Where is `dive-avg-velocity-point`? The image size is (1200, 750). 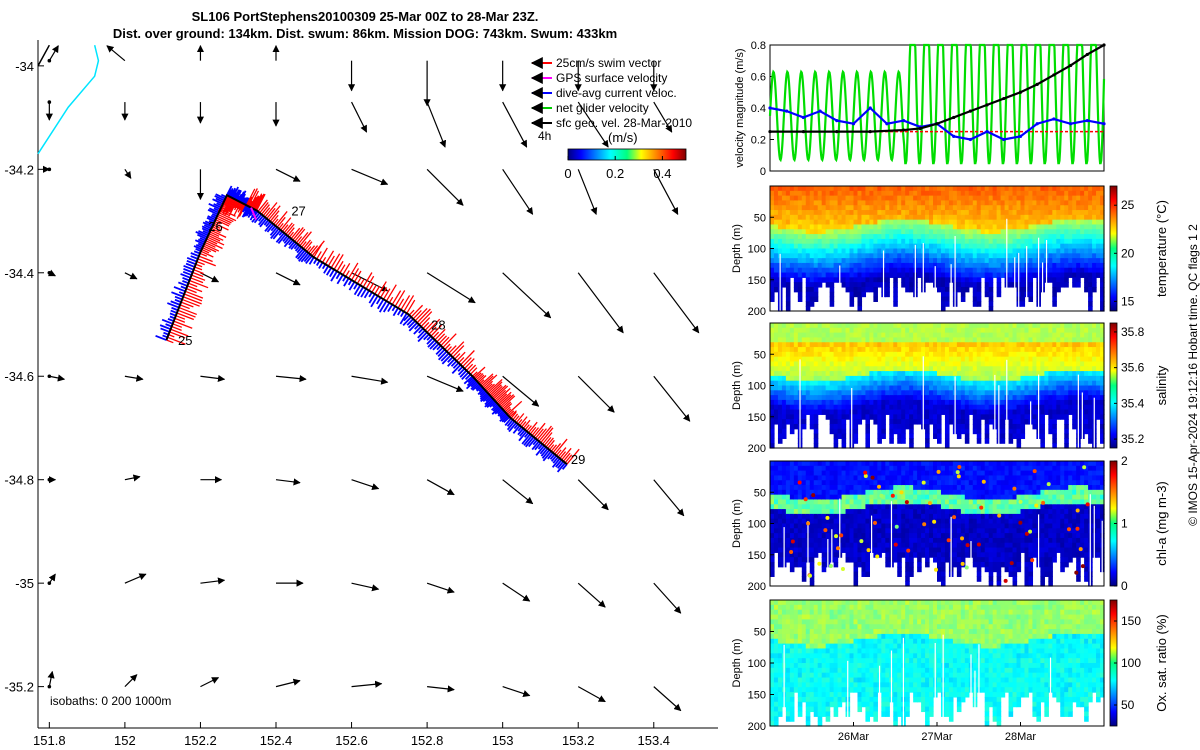
dive-avg-velocity-point is located at coordinates (987, 132).